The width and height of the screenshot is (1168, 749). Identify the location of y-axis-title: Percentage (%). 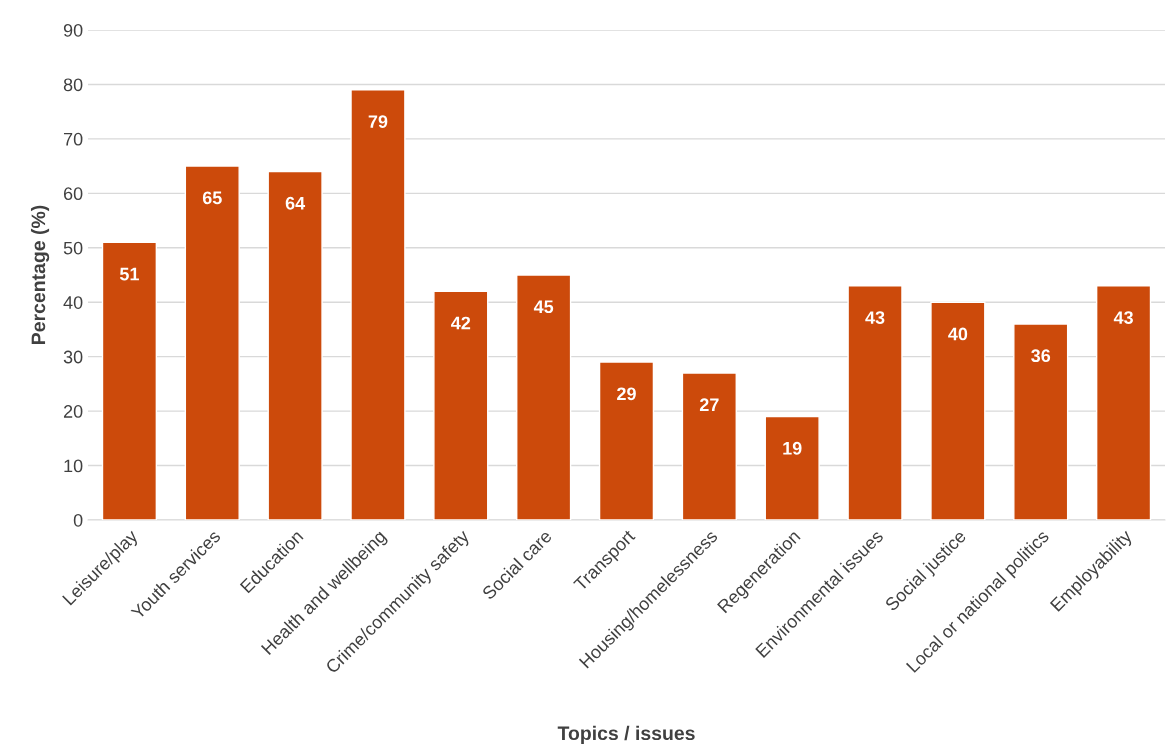
(40, 274).